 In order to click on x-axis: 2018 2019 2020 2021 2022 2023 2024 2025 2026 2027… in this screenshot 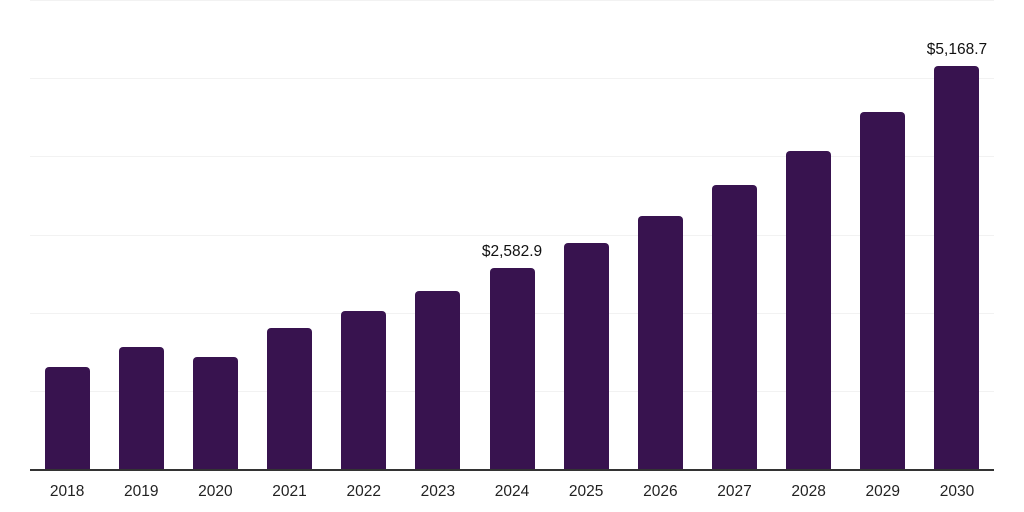, I will do `click(512, 492)`.